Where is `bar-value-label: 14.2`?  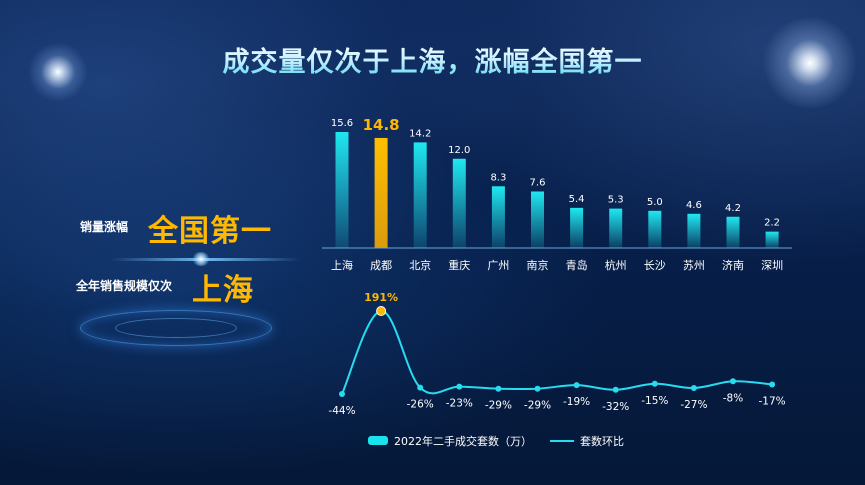 bar-value-label: 14.2 is located at coordinates (420, 133).